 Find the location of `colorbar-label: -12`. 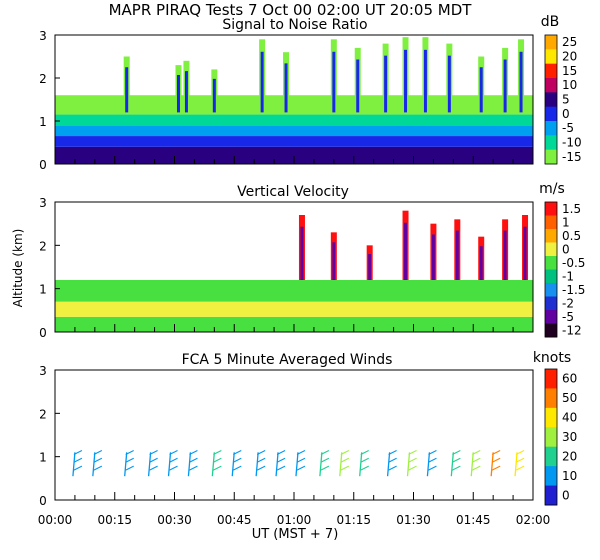

colorbar-label: -12 is located at coordinates (572, 330).